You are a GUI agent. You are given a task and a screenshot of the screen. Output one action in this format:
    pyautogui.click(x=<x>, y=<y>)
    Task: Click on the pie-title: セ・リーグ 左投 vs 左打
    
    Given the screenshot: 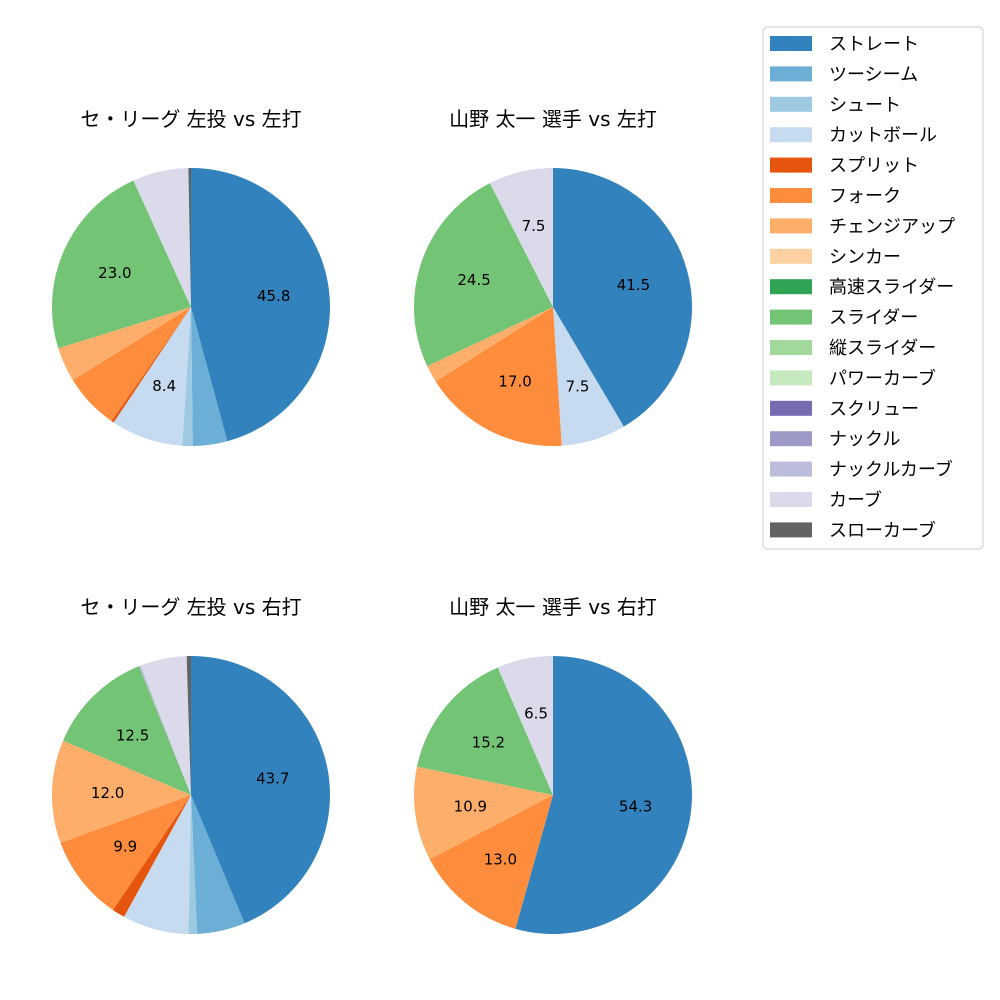 What is the action you would take?
    pyautogui.click(x=190, y=119)
    